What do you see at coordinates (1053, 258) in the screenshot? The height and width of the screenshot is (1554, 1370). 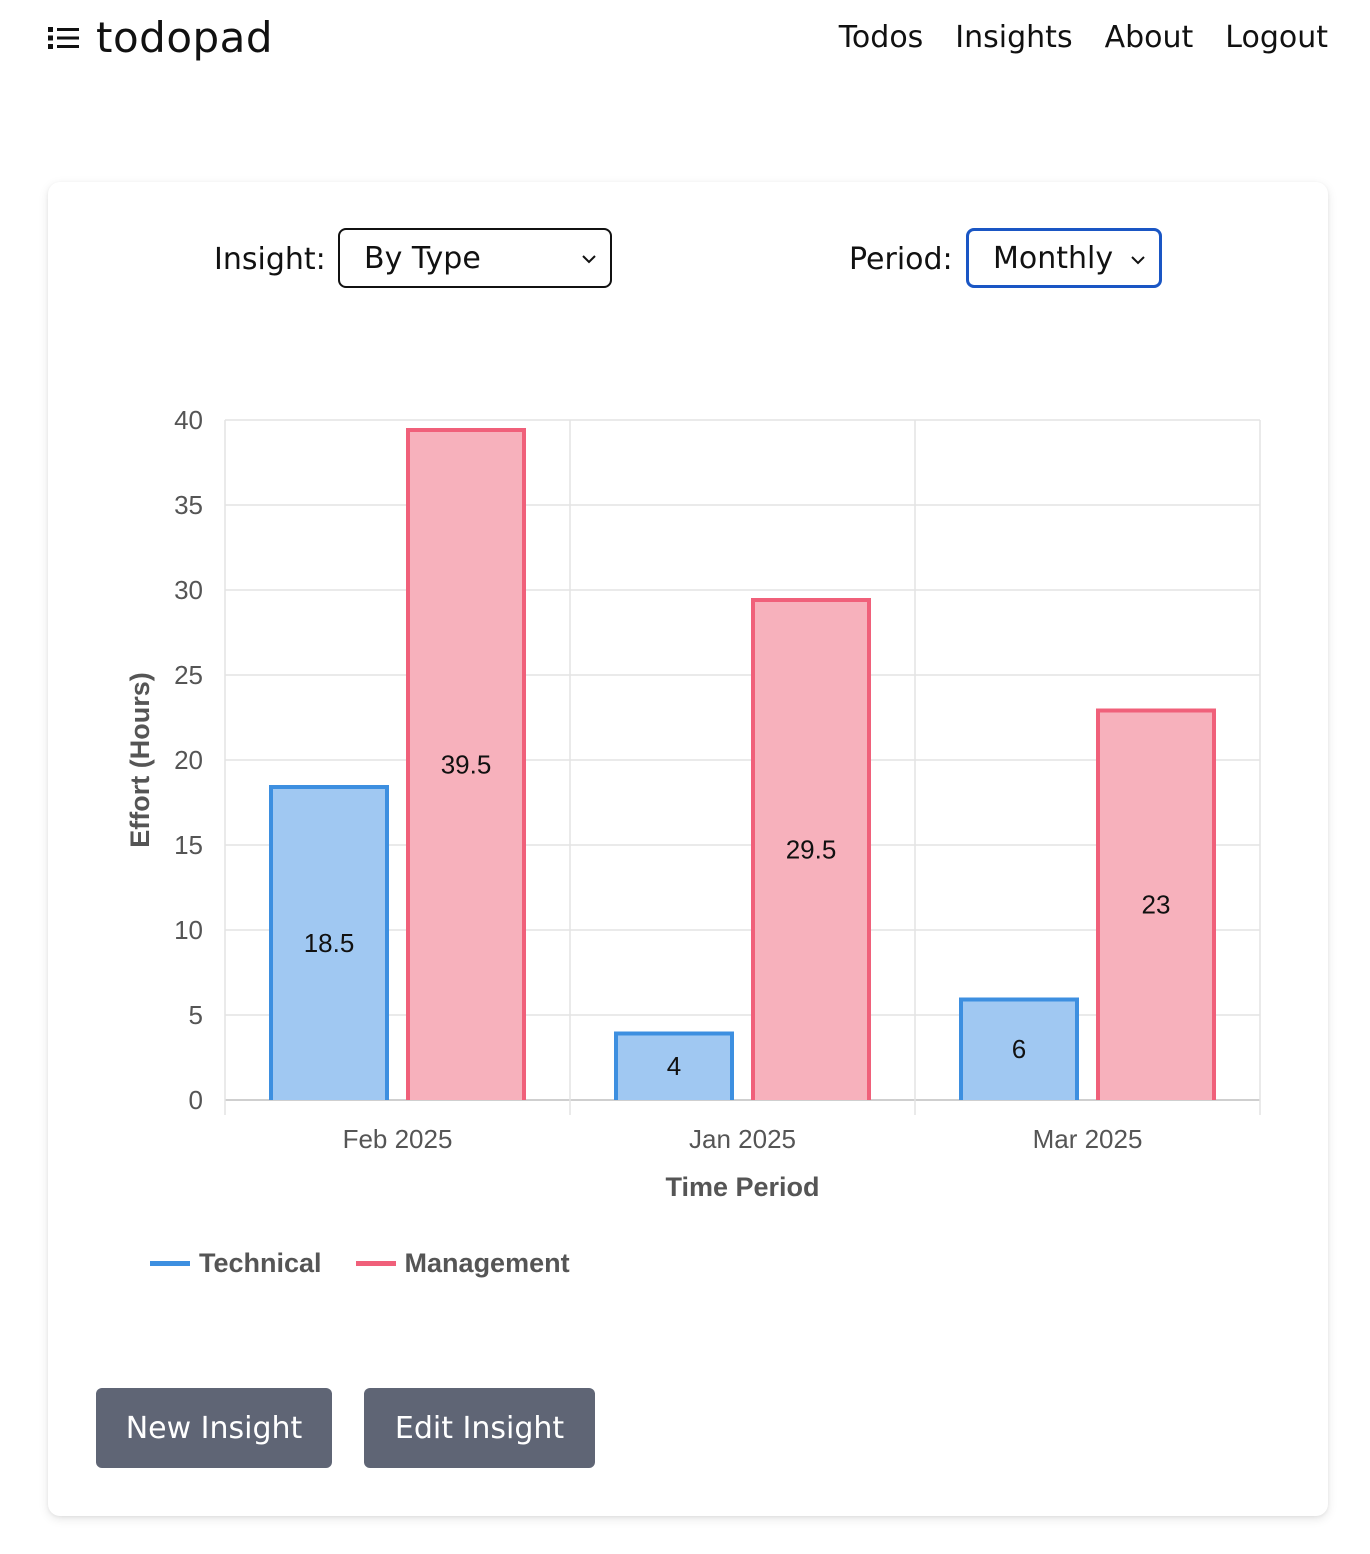 I see `period-select-value: Monthly` at bounding box center [1053, 258].